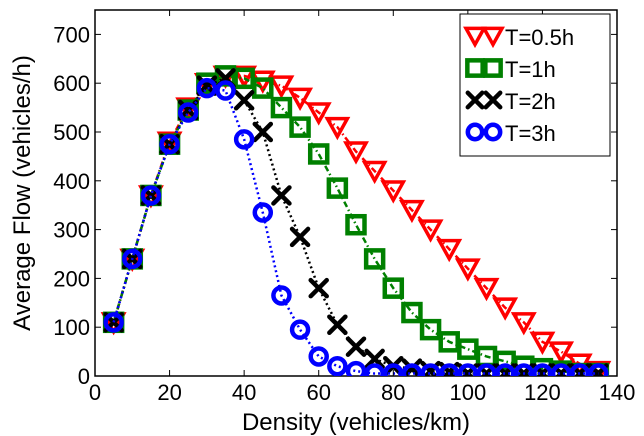 The image size is (644, 436). What do you see at coordinates (617, 392) in the screenshot?
I see `x-tick-label: 140` at bounding box center [617, 392].